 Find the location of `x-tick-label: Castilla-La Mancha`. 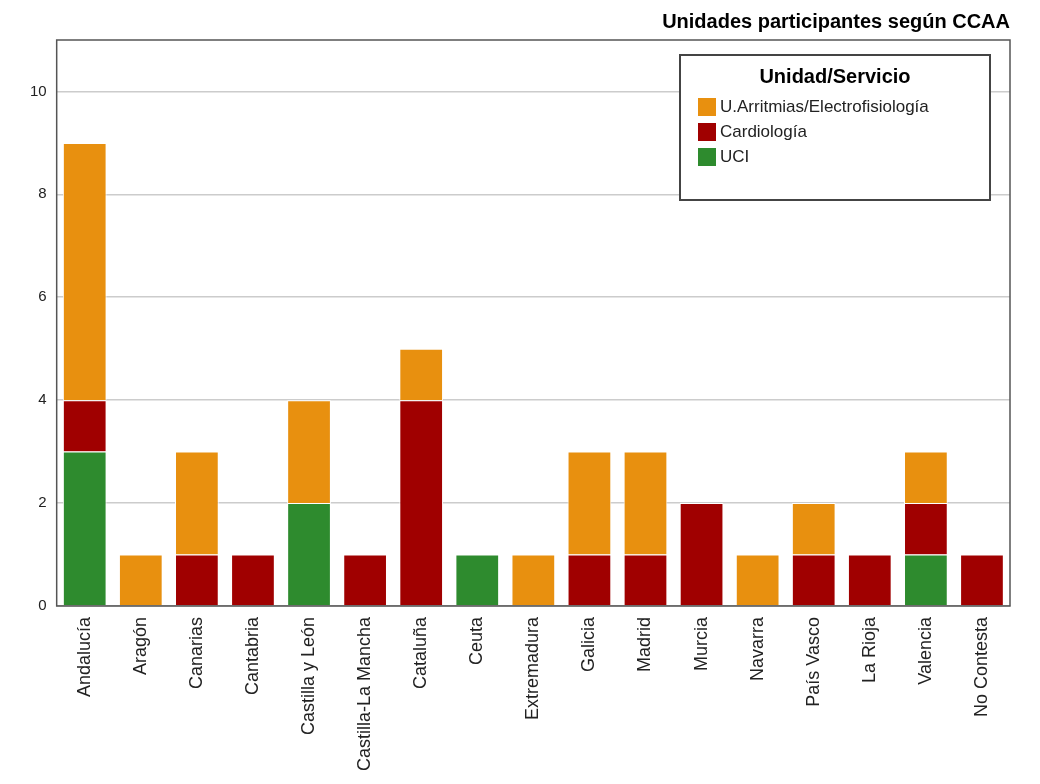

x-tick-label: Castilla-La Mancha is located at coordinates (364, 693).